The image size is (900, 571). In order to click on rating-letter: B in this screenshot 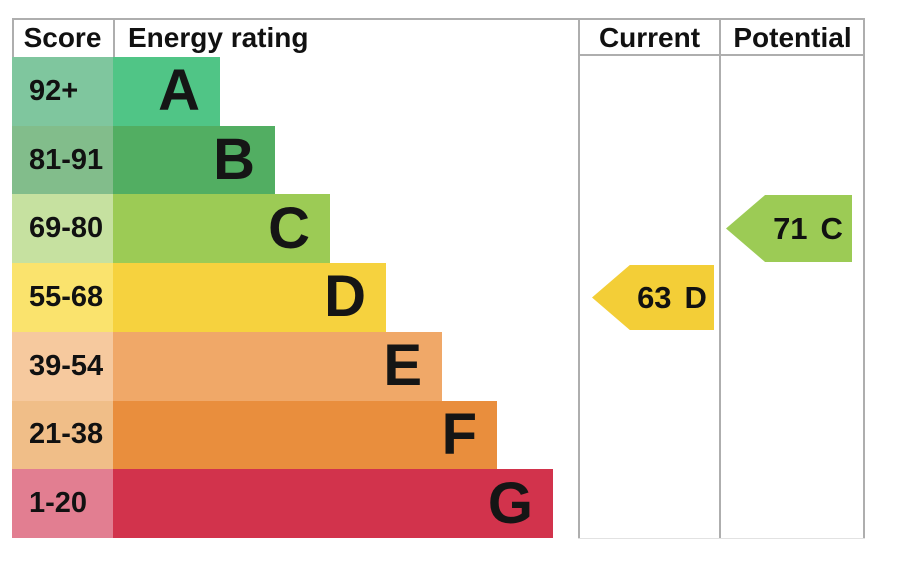, I will do `click(234, 160)`.